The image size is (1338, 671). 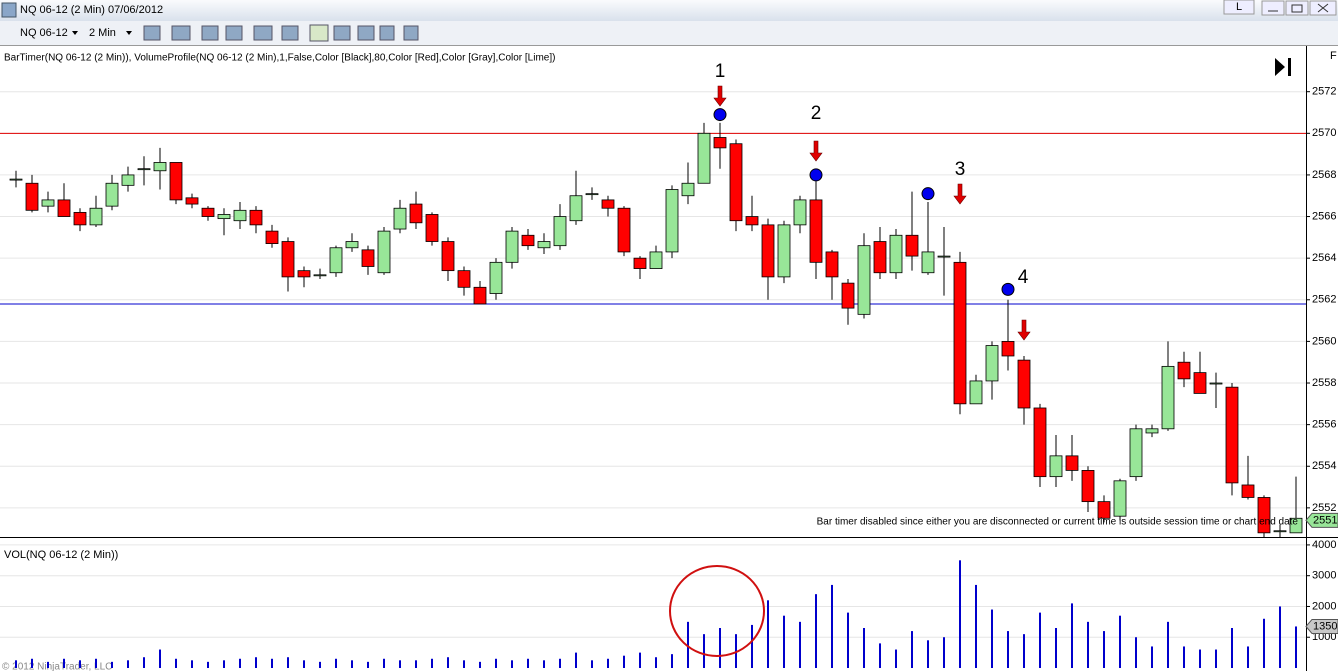 What do you see at coordinates (91, 10) in the screenshot?
I see `window-title: NQ 06-12 (2 Min) 07/06/2012` at bounding box center [91, 10].